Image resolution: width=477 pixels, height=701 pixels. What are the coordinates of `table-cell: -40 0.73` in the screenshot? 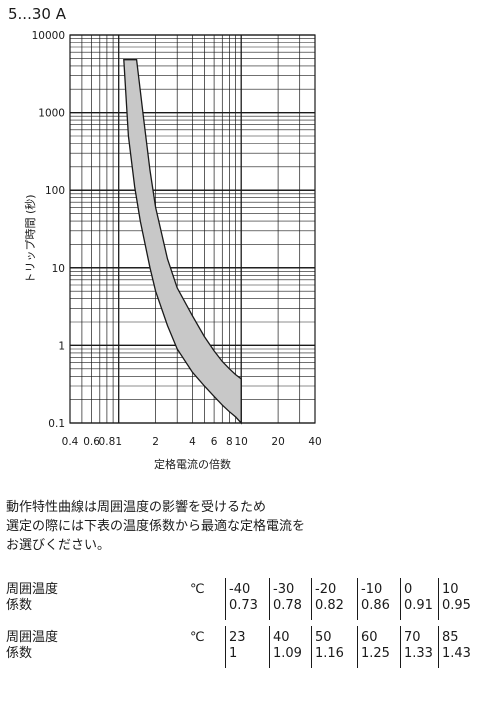 It's located at (241, 599).